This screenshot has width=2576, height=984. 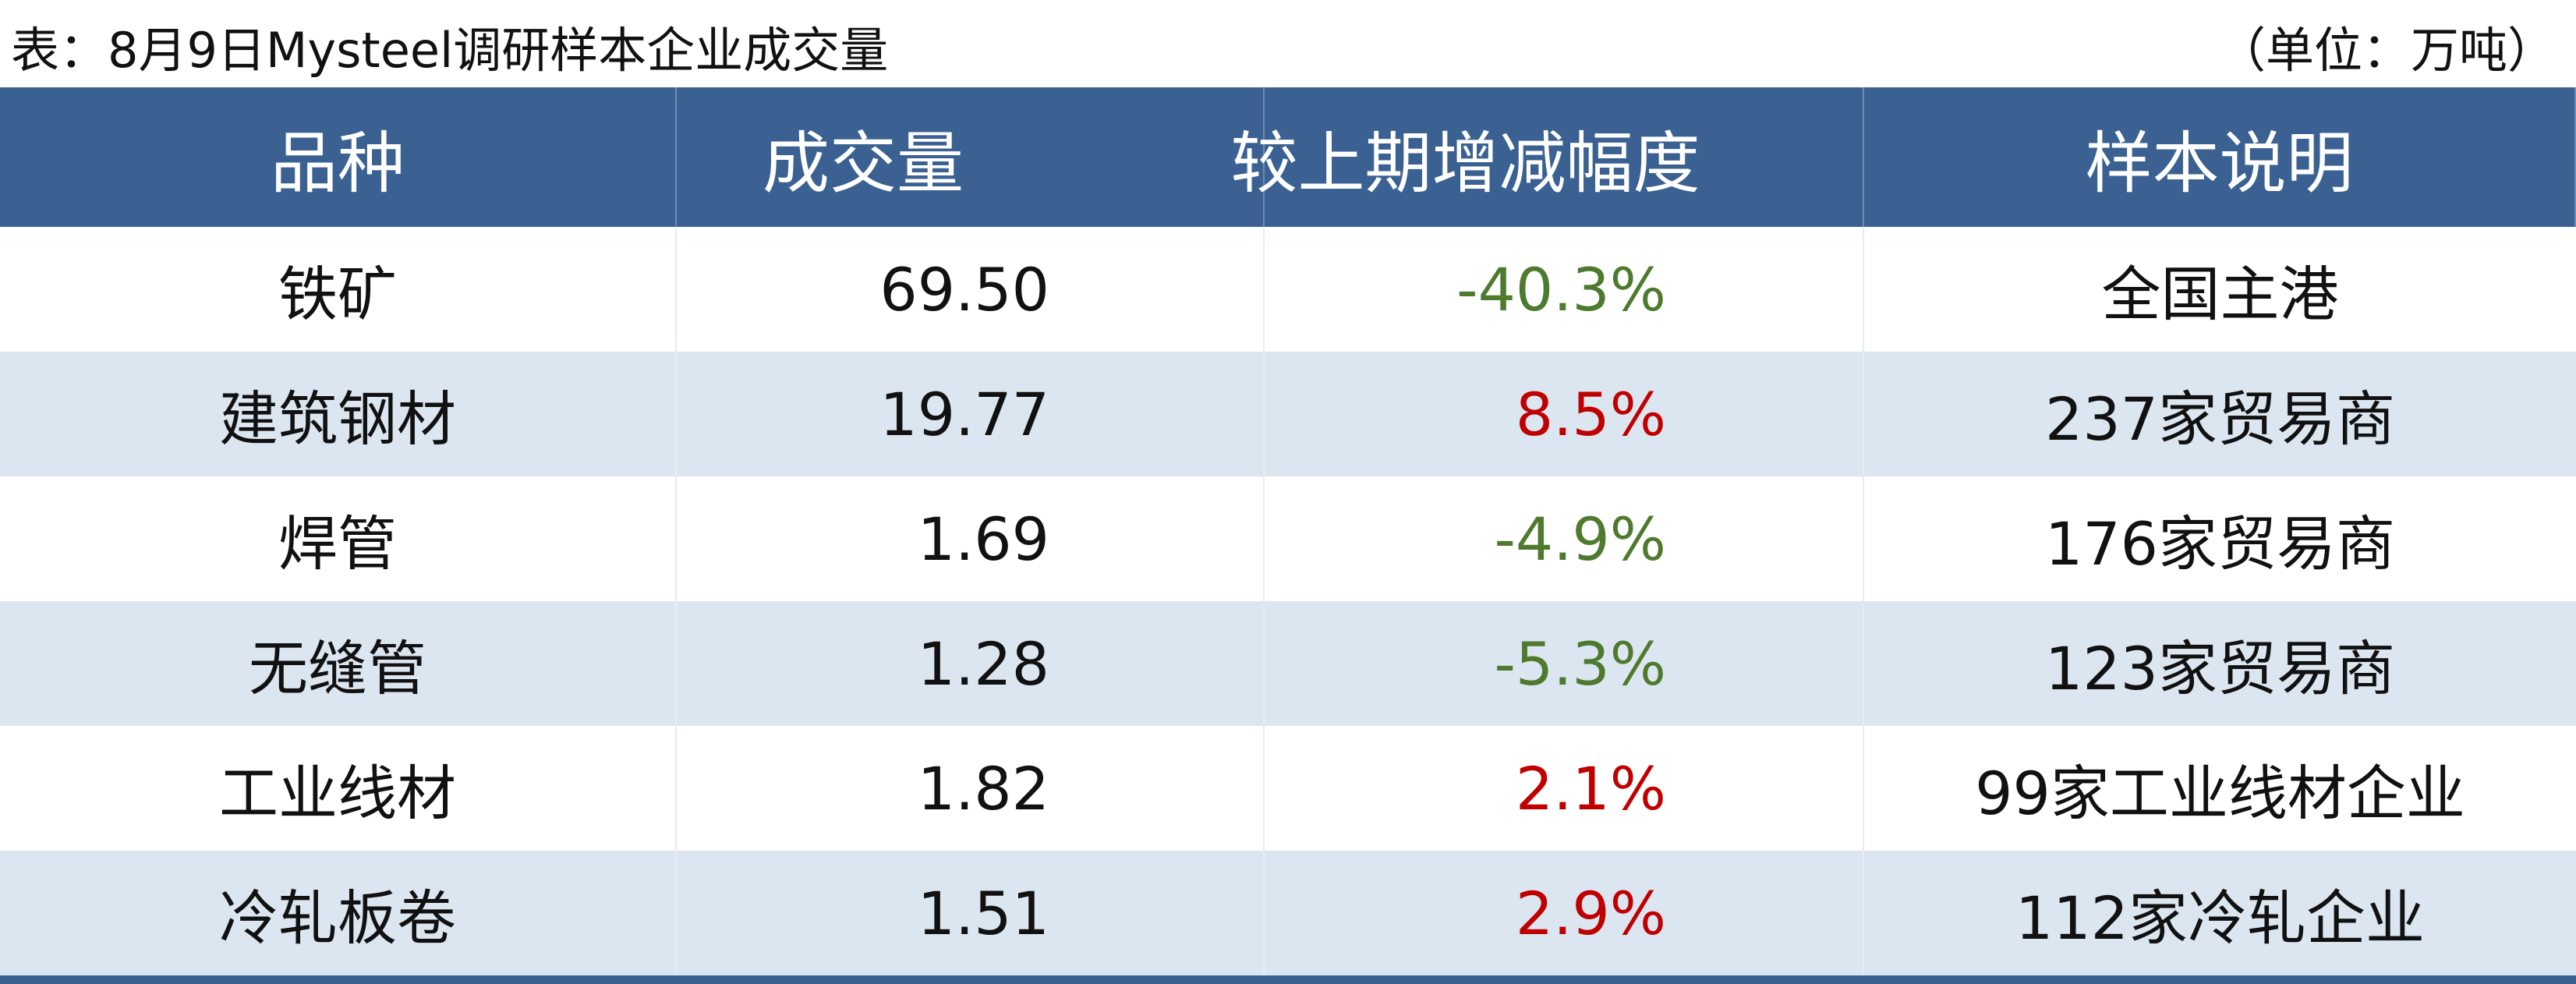 I want to click on variety-cell: 铁矿, so click(x=338, y=289).